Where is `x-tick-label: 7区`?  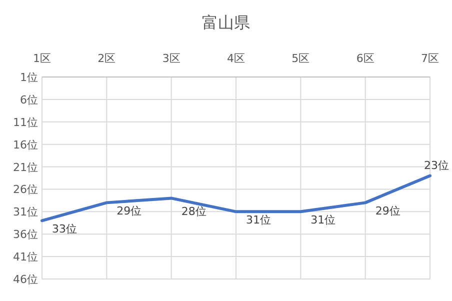 x-tick-label: 7区 is located at coordinates (430, 58).